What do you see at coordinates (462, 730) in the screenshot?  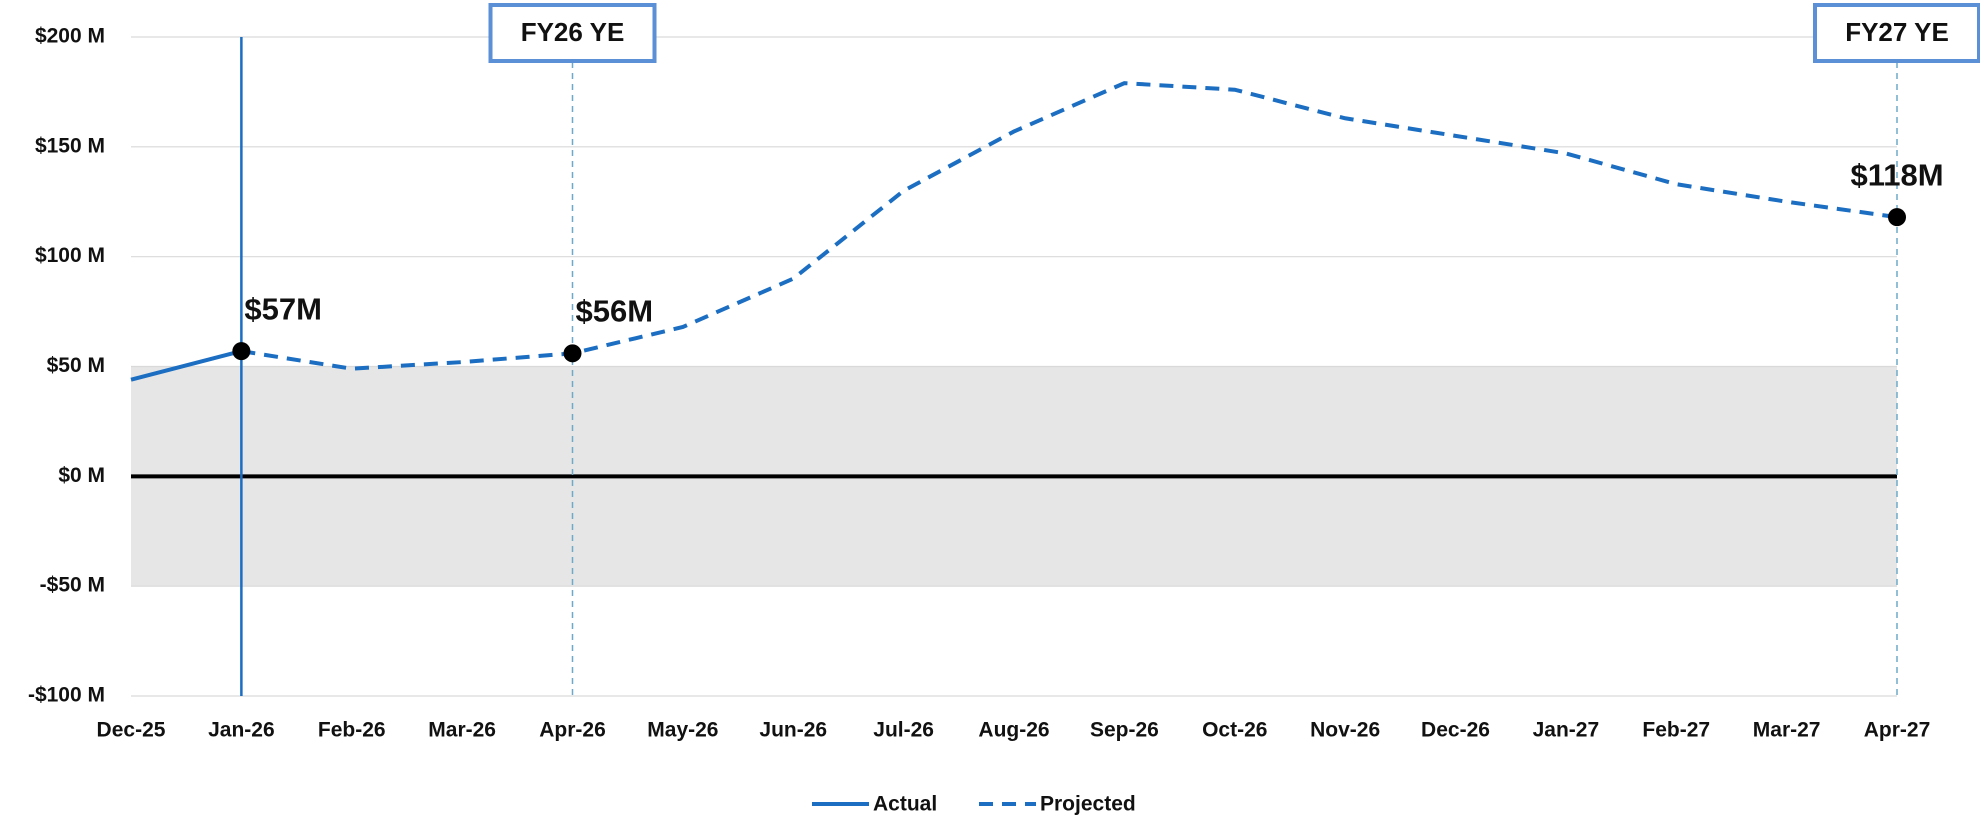 I see `x-tick-label: Mar-26` at bounding box center [462, 730].